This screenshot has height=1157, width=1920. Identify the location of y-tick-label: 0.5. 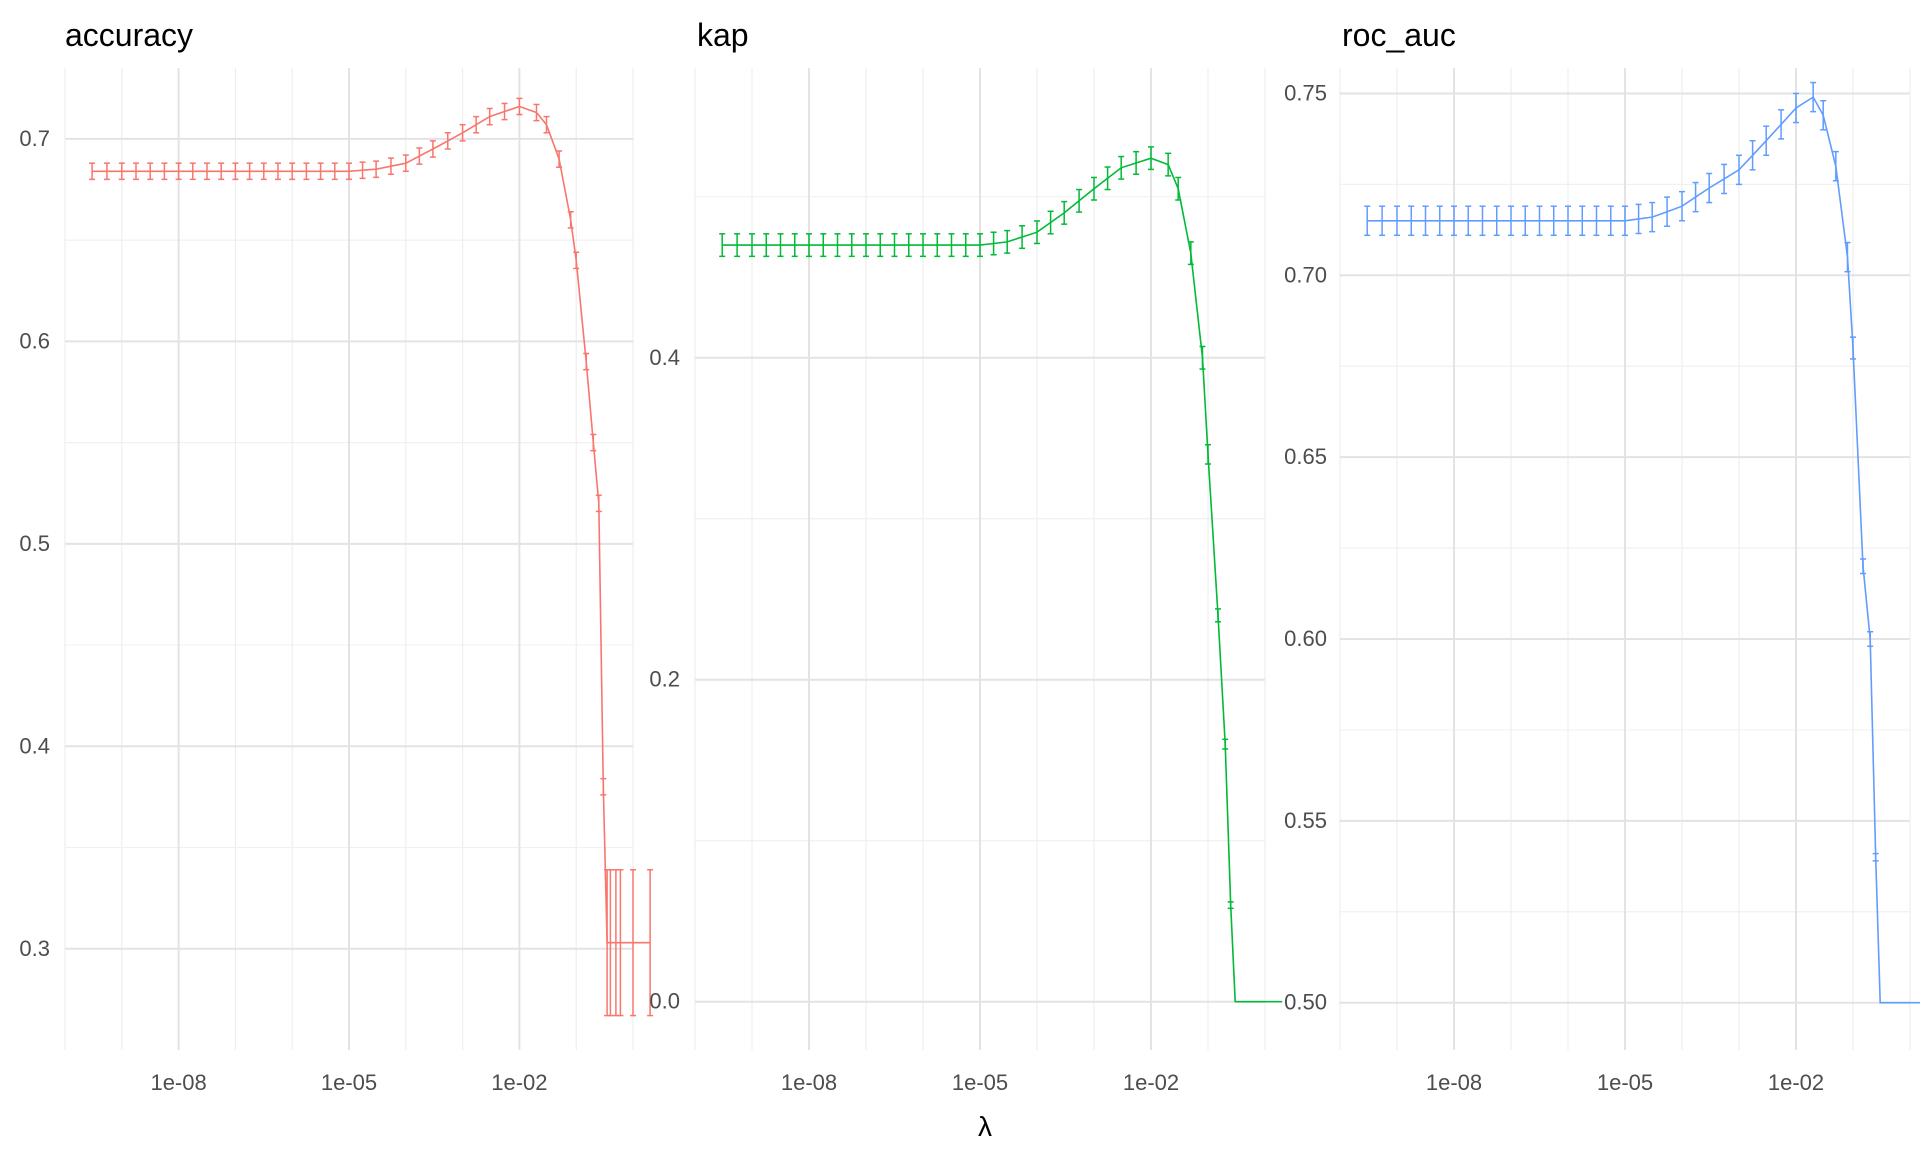
(34, 543).